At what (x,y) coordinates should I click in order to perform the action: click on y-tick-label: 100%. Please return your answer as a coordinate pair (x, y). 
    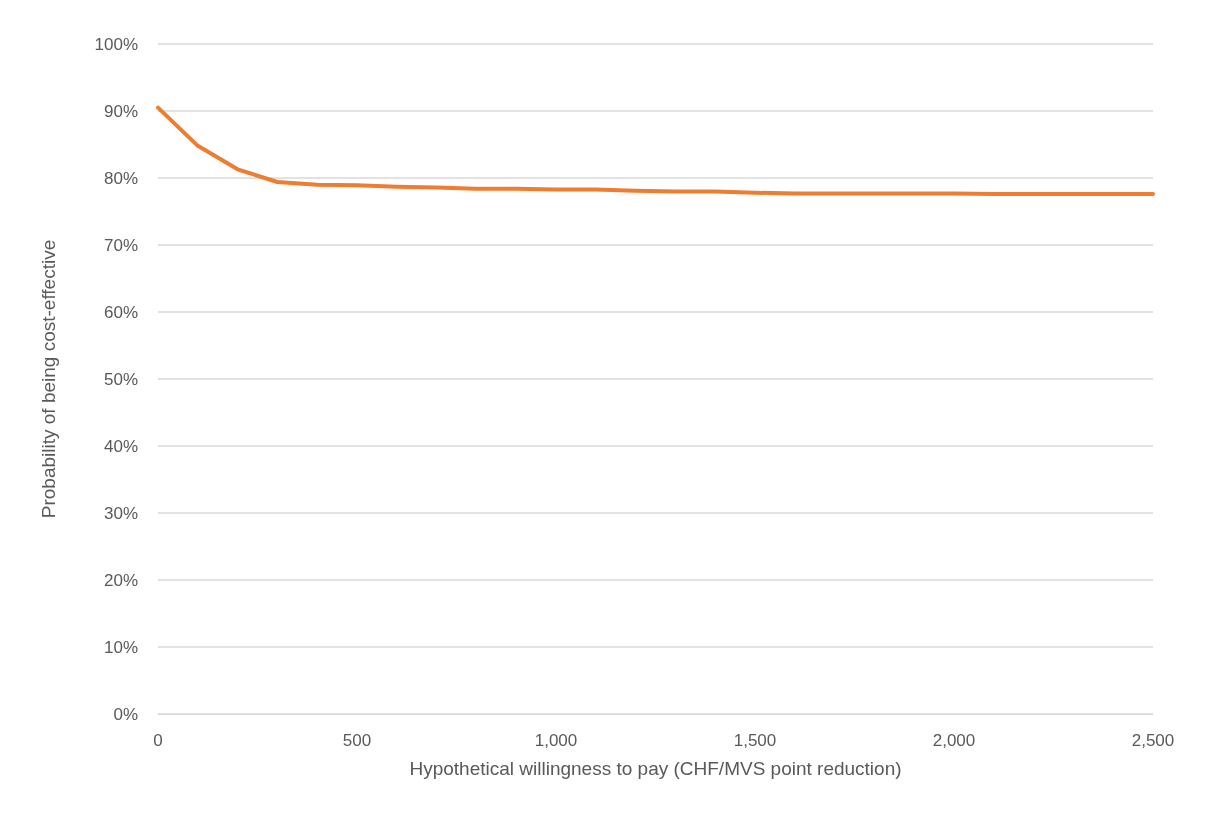
    Looking at the image, I should click on (116, 44).